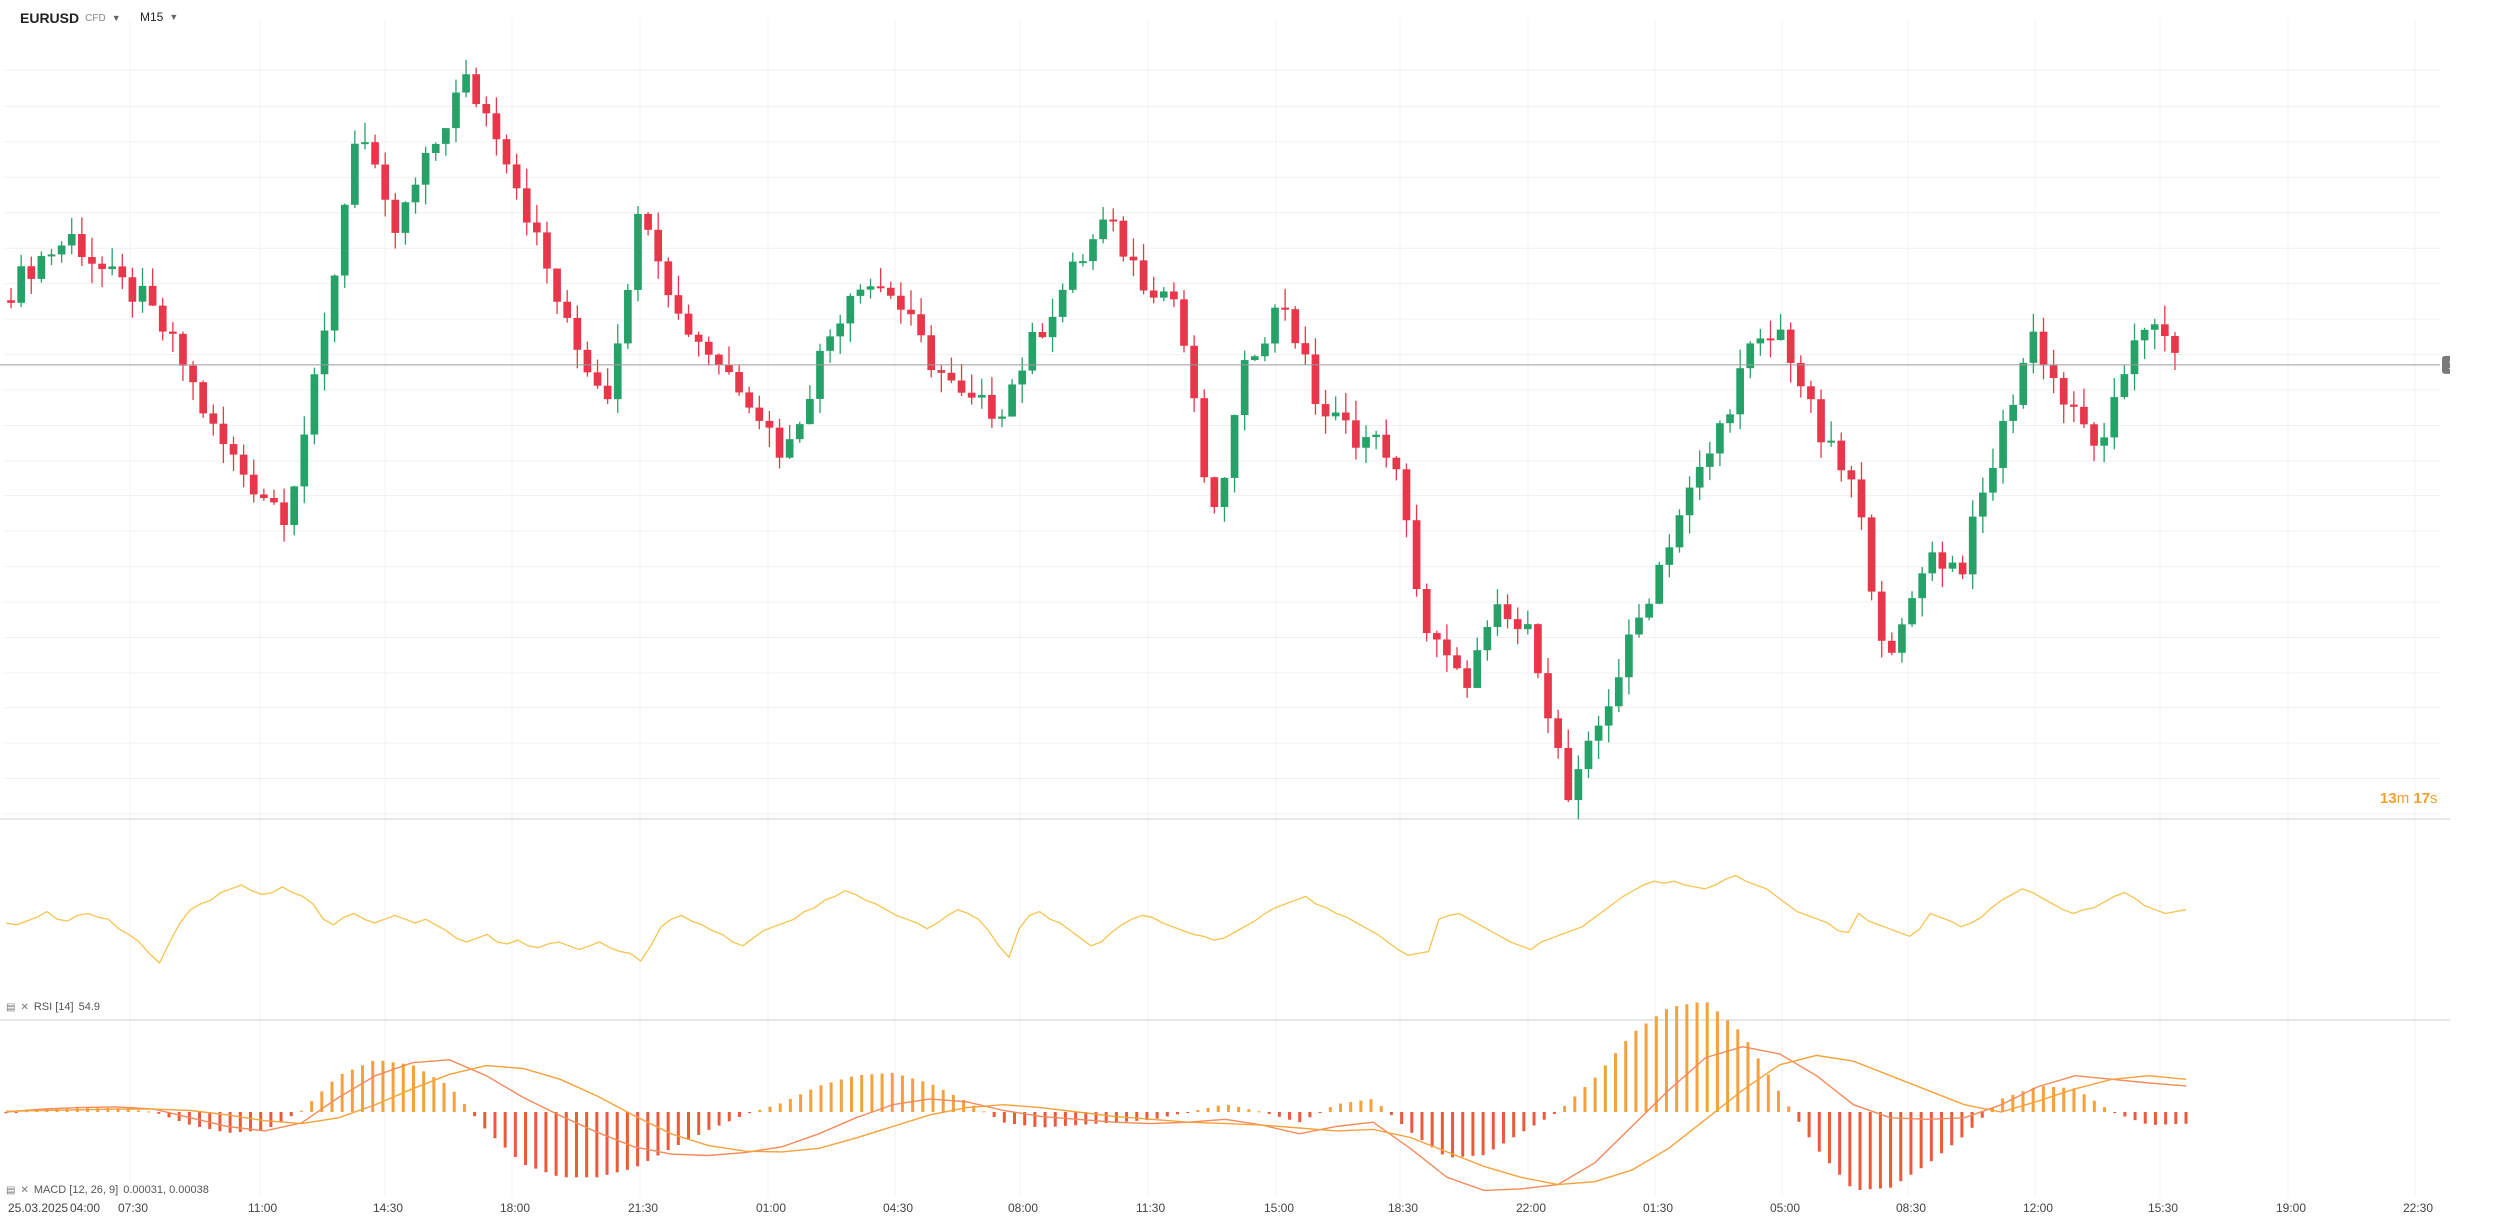 The width and height of the screenshot is (2506, 1225). What do you see at coordinates (2038, 1208) in the screenshot?
I see `time-tick-label: 12:00` at bounding box center [2038, 1208].